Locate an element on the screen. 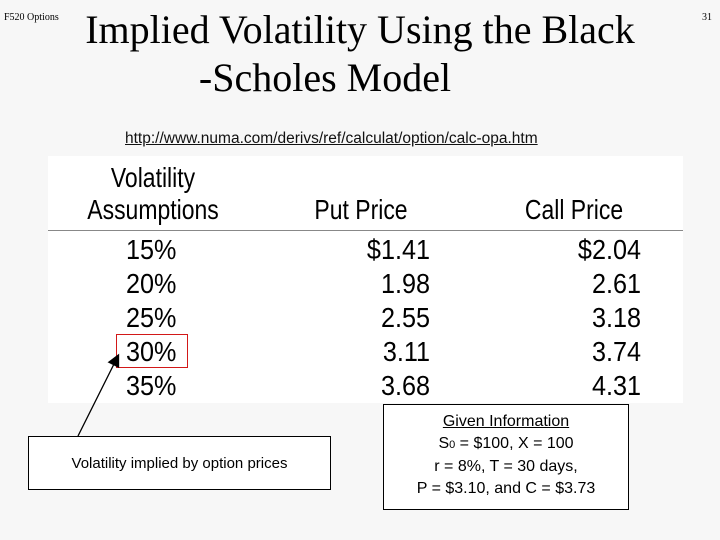 This screenshot has width=720, height=540. implied-volatility-note: Volatility implied by option prices is located at coordinates (179, 463).